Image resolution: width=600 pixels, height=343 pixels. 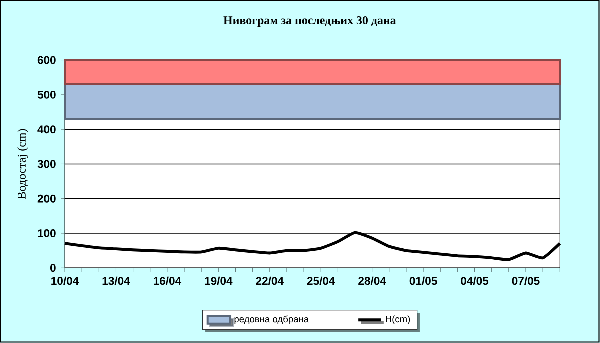 I want to click on y-tick-label: 100, so click(x=47, y=234).